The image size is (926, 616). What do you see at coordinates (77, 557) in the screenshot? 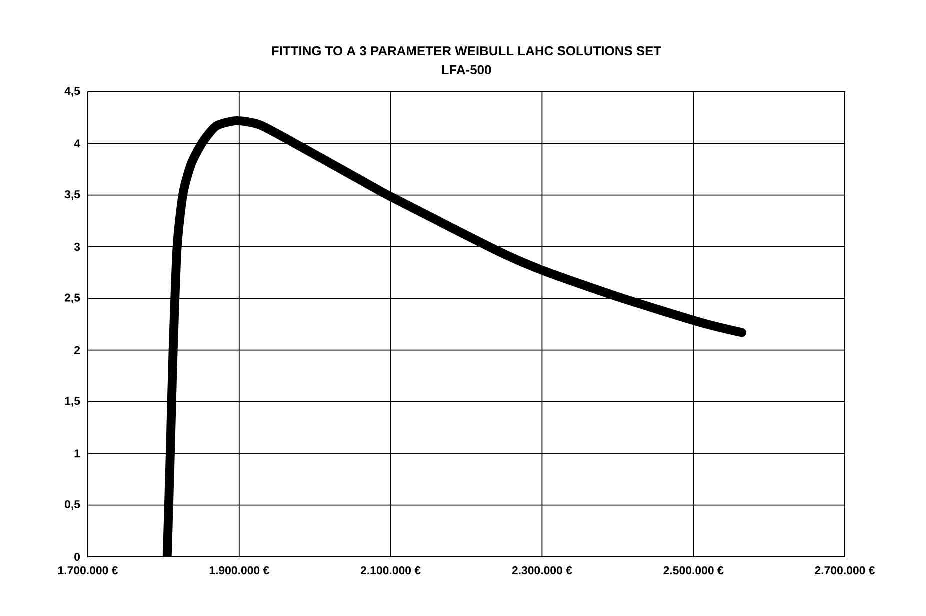
I see `y-tick-label: 0` at bounding box center [77, 557].